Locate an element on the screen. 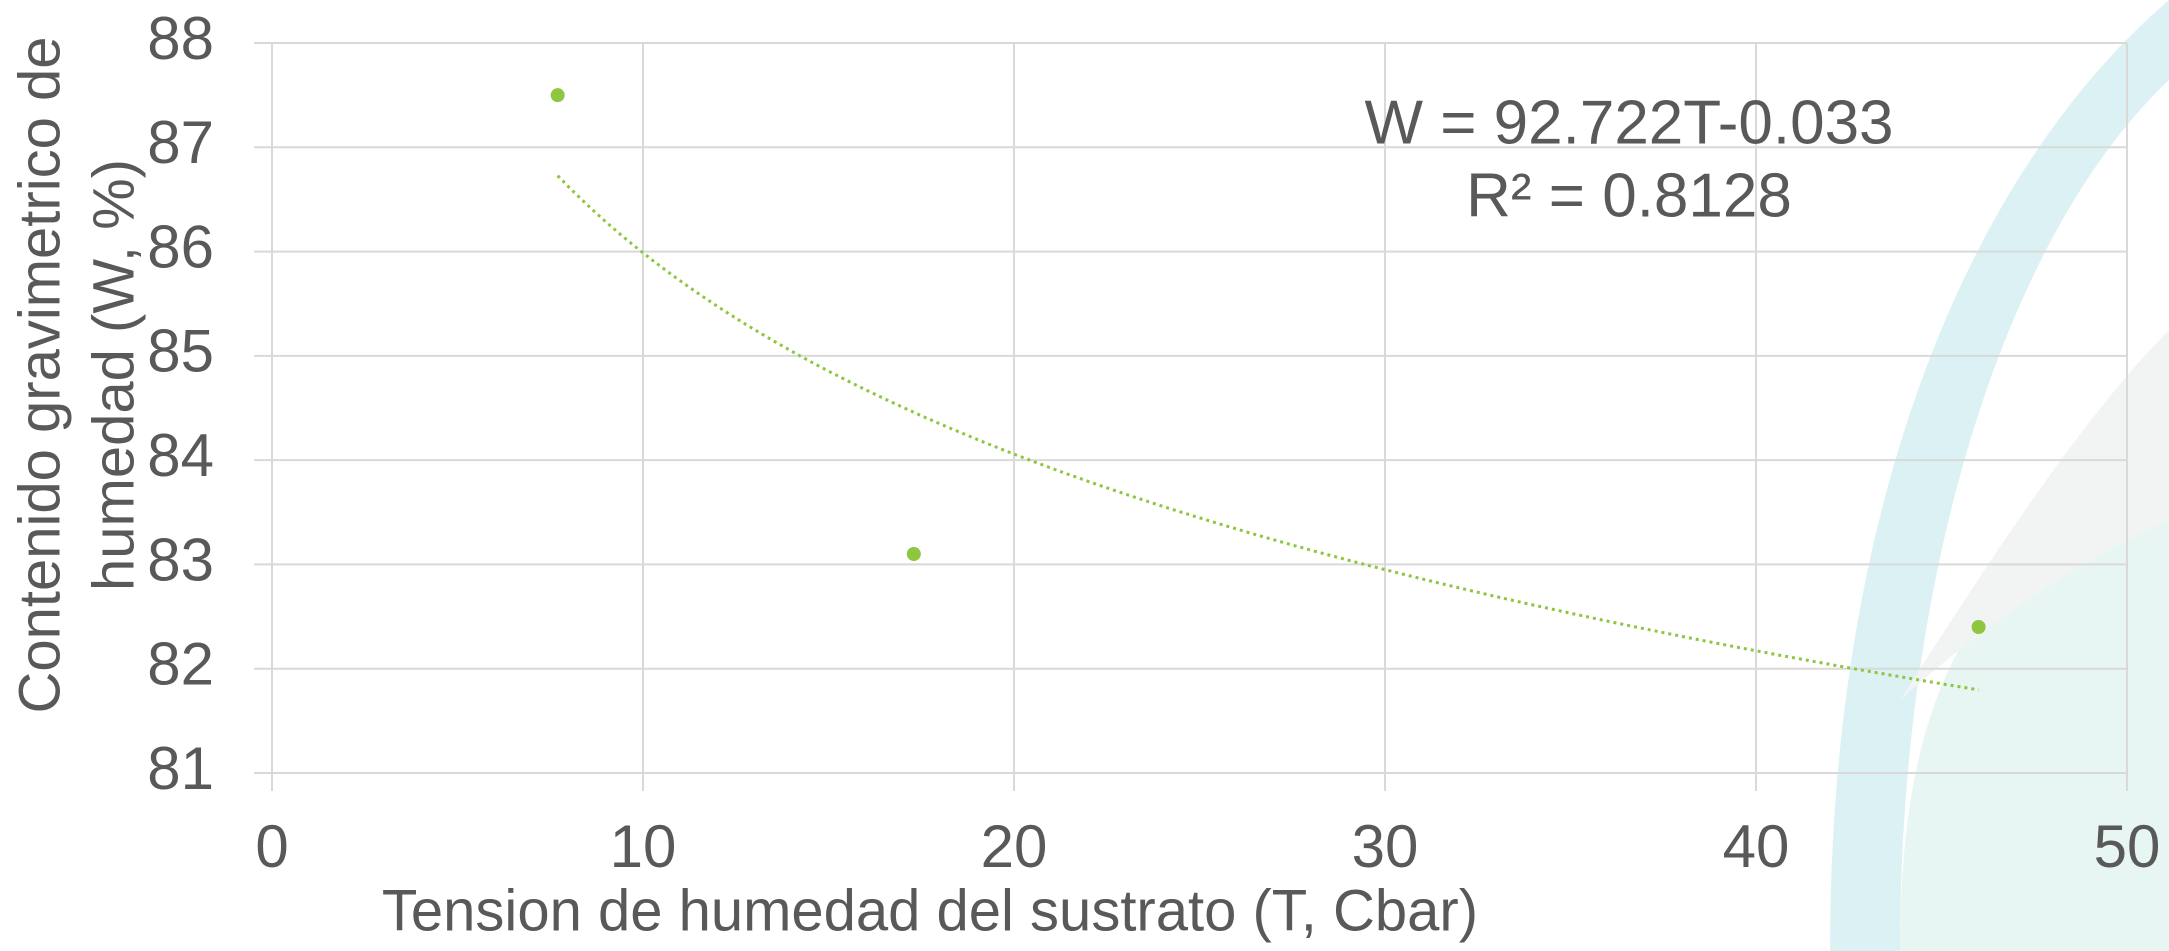 This screenshot has height=951, width=2169. y-tick-label: 82 is located at coordinates (180, 664).